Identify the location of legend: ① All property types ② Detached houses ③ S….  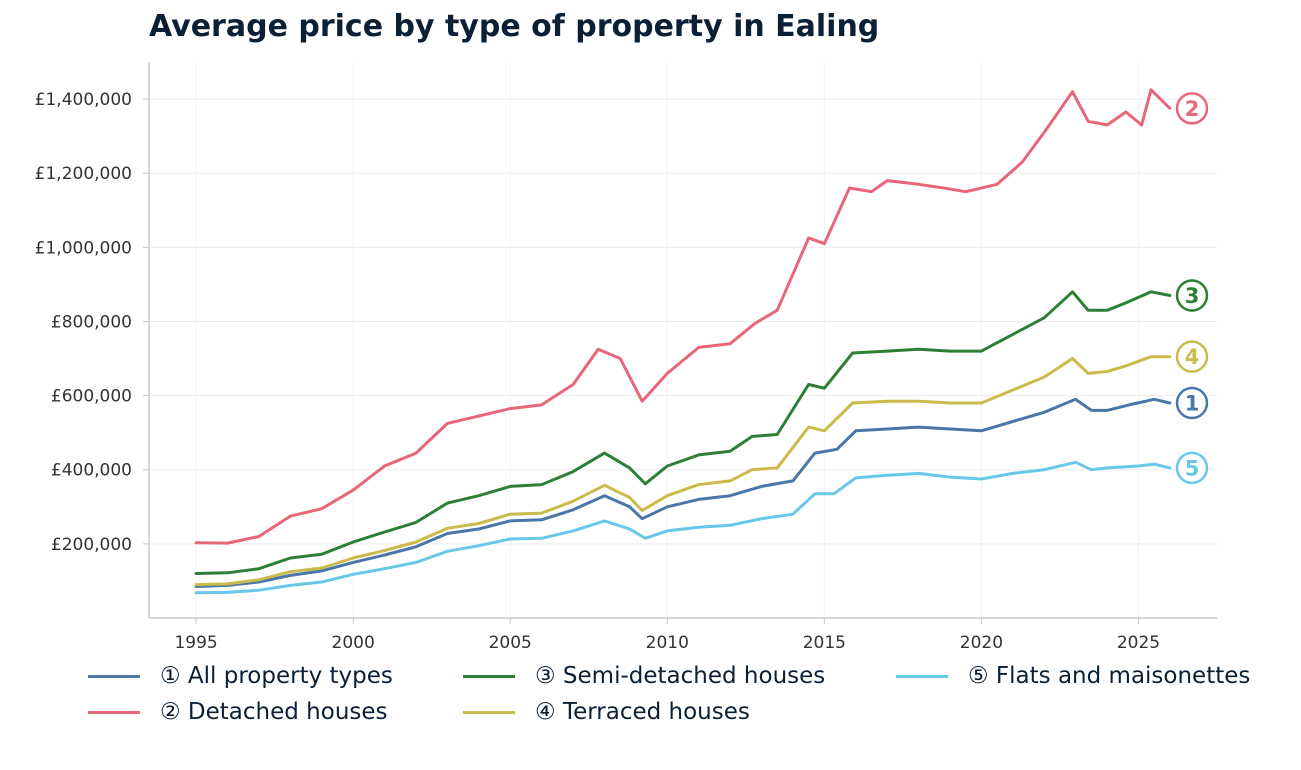
(688, 709).